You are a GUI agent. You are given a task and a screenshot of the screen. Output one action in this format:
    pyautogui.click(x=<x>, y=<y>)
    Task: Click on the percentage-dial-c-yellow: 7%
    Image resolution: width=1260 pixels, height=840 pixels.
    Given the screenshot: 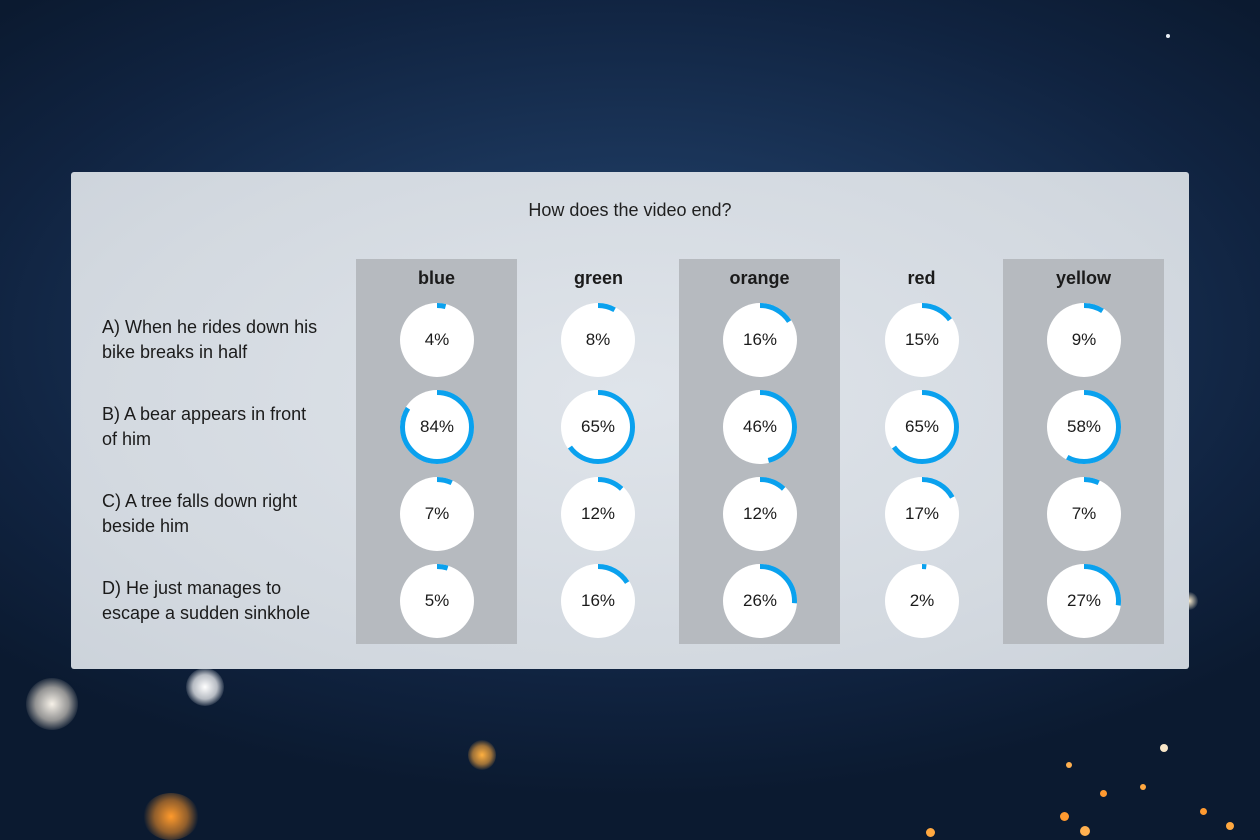 What is the action you would take?
    pyautogui.click(x=1084, y=514)
    